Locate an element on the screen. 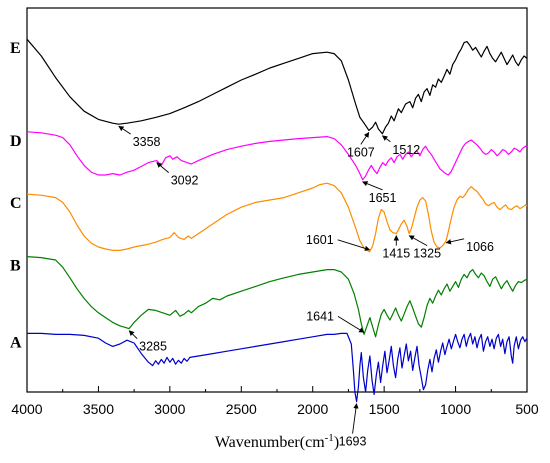 The height and width of the screenshot is (463, 550). annotation-label-3285: 3285 is located at coordinates (153, 347).